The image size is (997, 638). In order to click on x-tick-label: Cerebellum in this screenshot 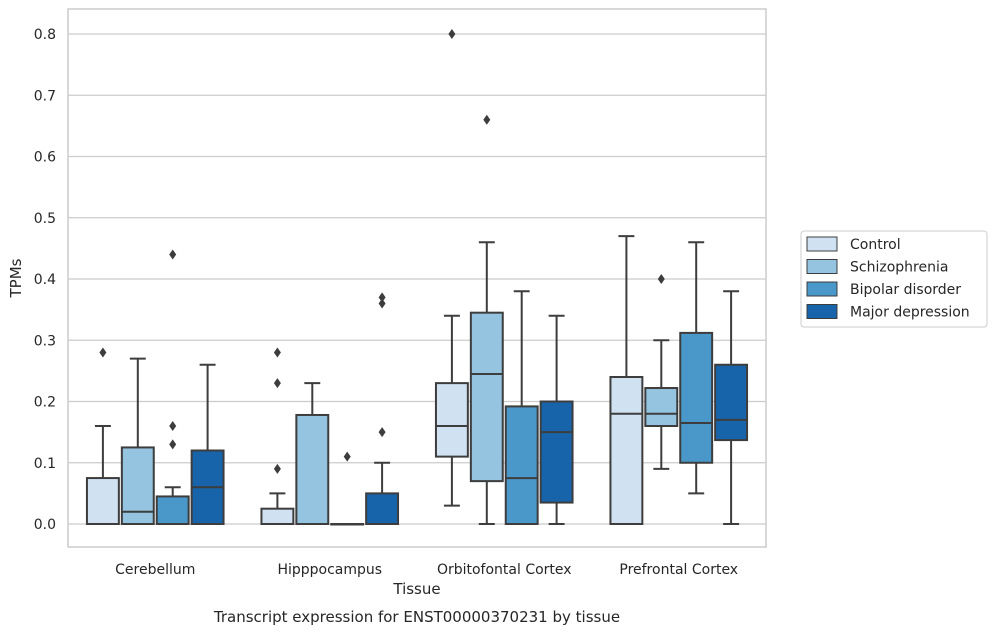, I will do `click(155, 570)`.